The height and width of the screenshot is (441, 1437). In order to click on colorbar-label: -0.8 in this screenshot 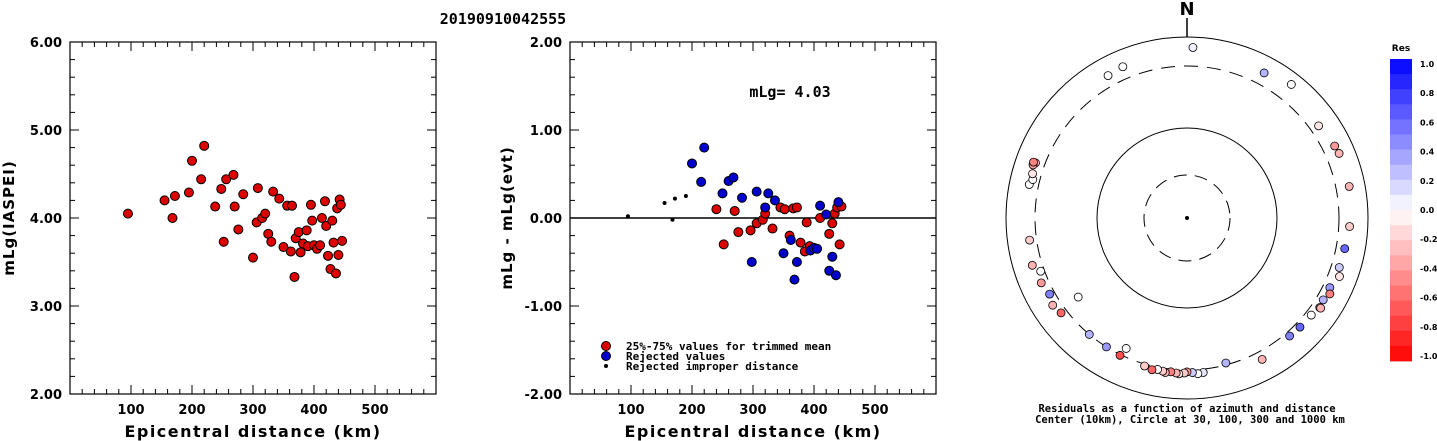, I will do `click(1428, 327)`.